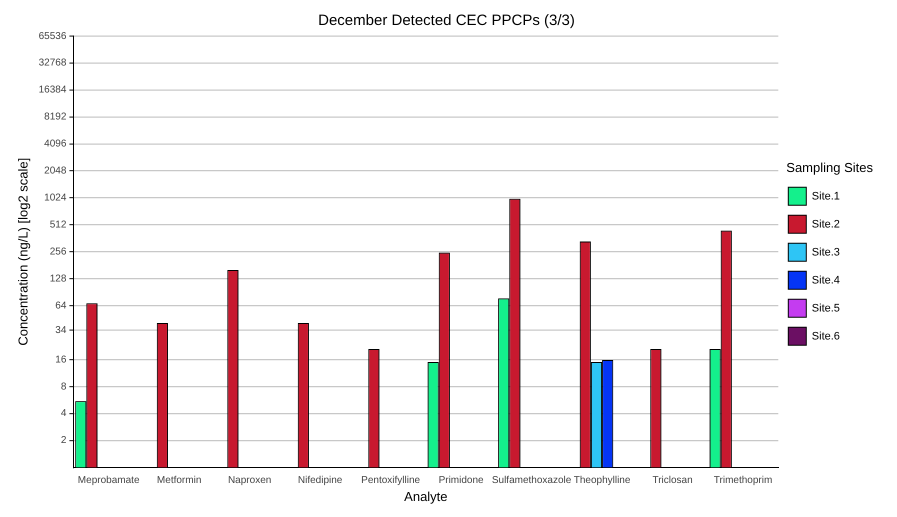  I want to click on y-tick-label: 32768, so click(52, 63).